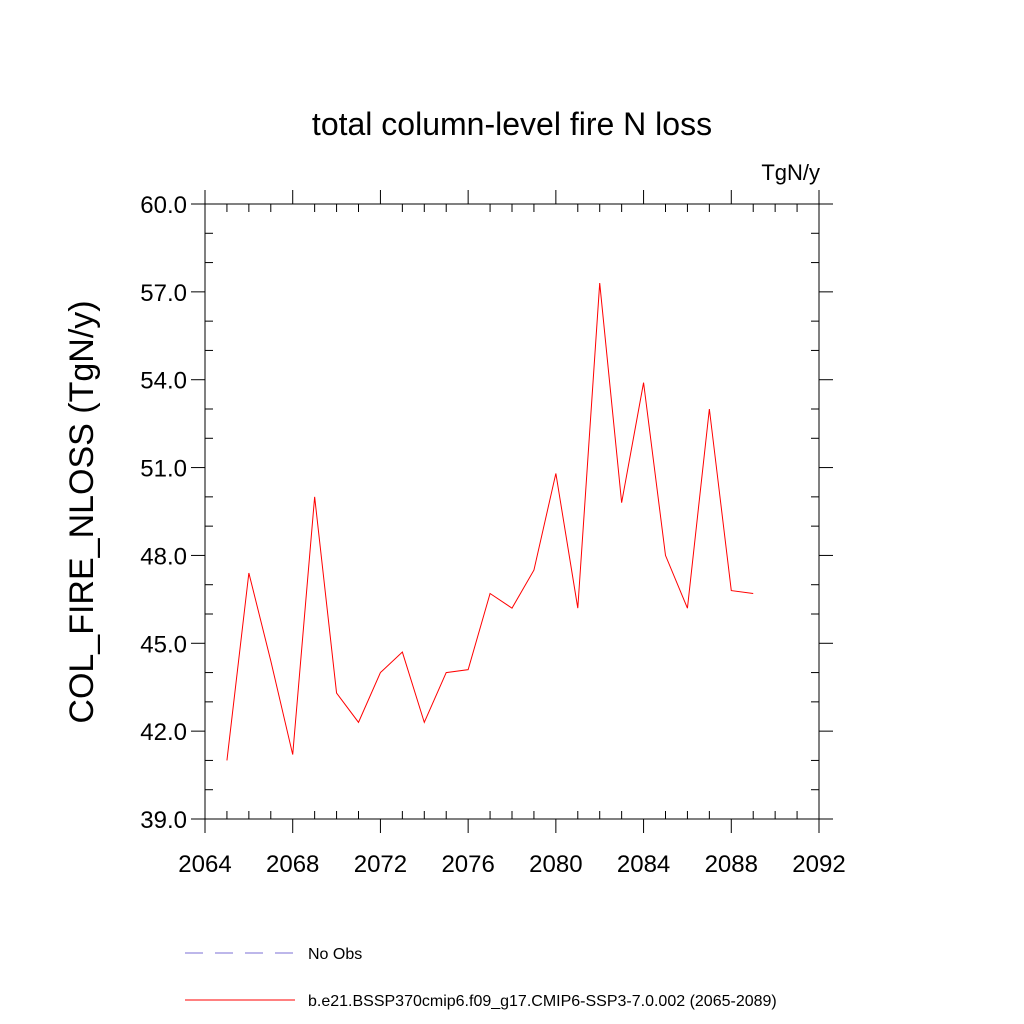 Image resolution: width=1024 pixels, height=1024 pixels. What do you see at coordinates (82, 511) in the screenshot?
I see `y-axis-label: COL_FIRE_NLOSS (TgN/y)` at bounding box center [82, 511].